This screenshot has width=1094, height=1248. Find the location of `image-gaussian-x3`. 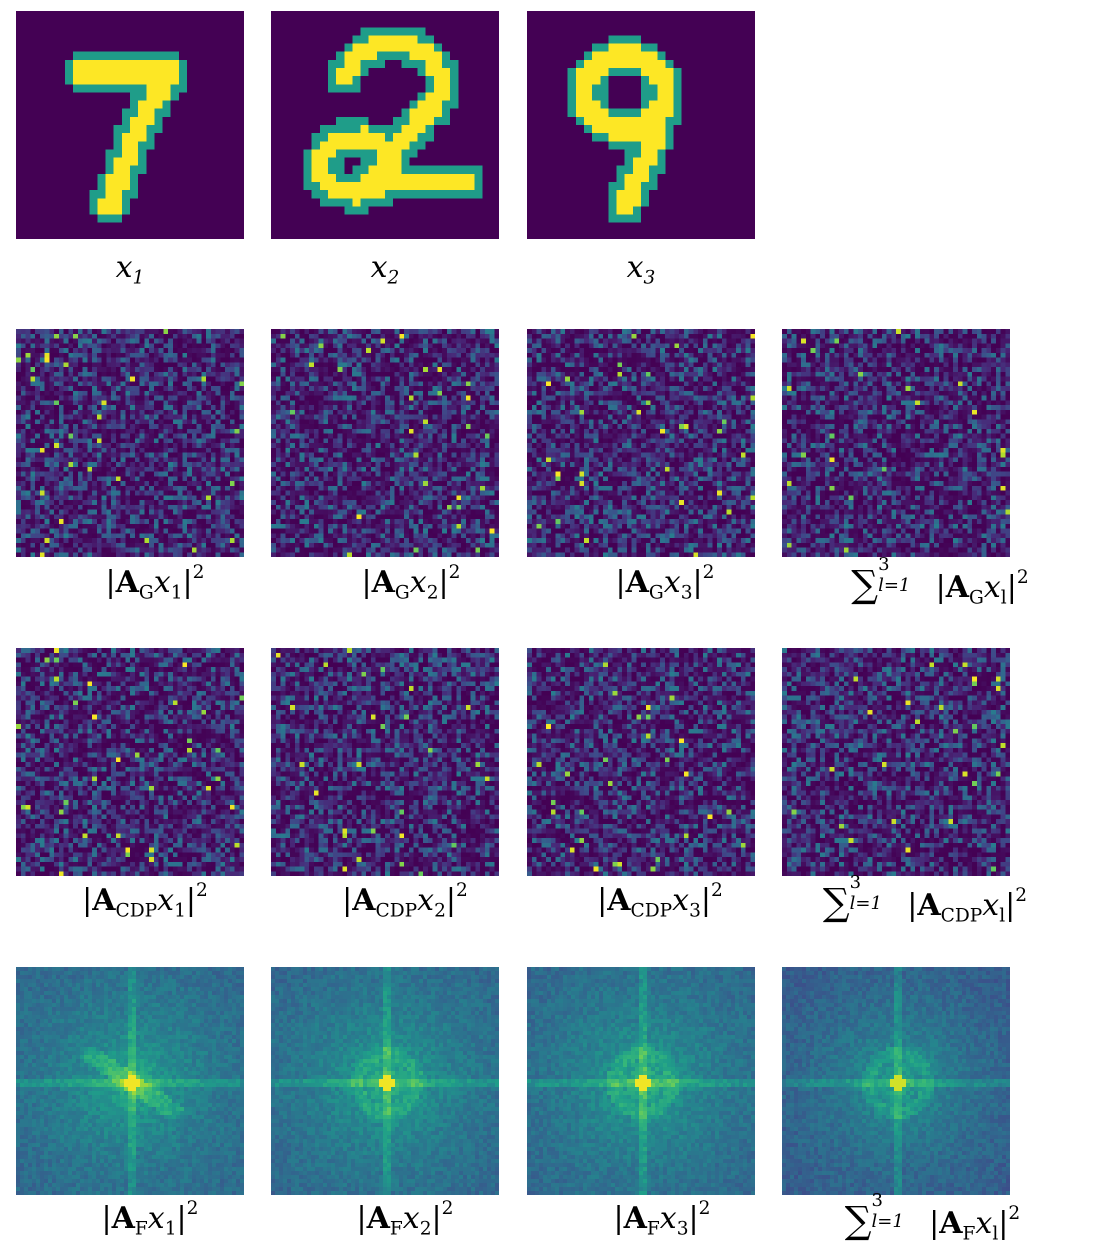

image-gaussian-x3 is located at coordinates (641, 443).